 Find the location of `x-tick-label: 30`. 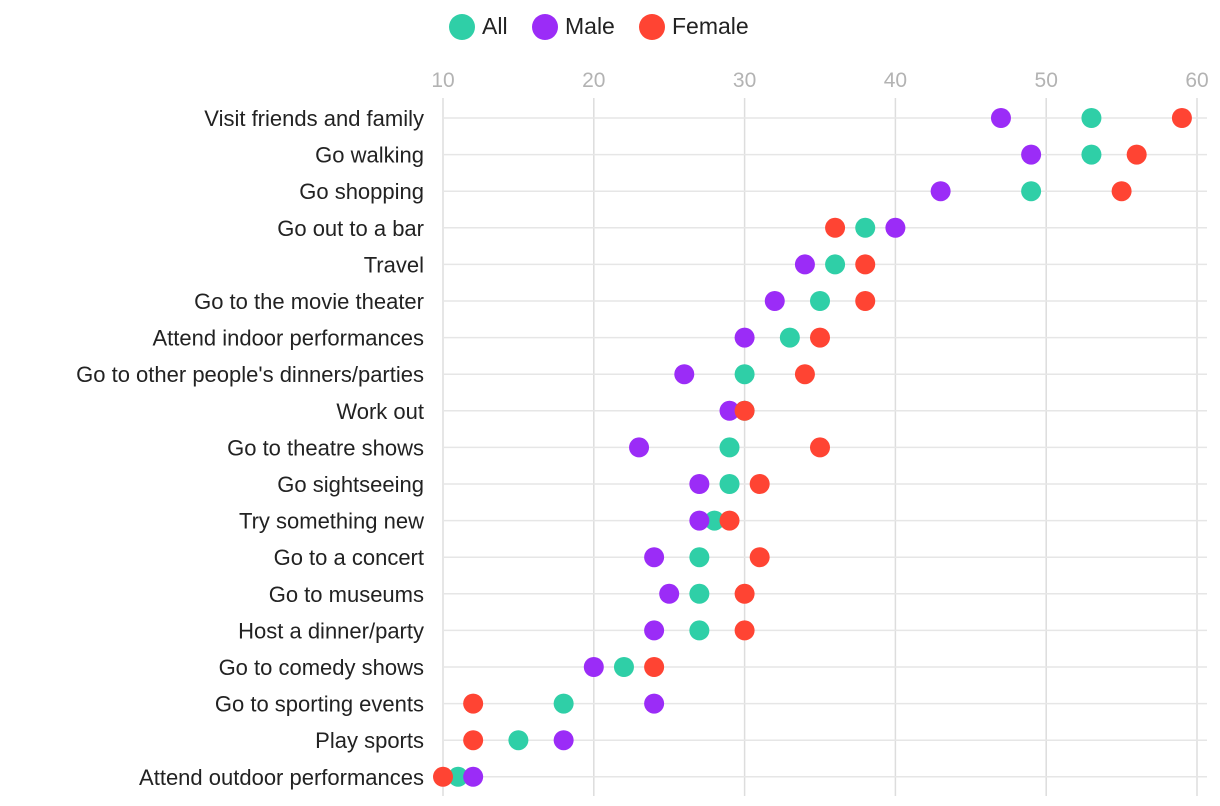

x-tick-label: 30 is located at coordinates (744, 80).